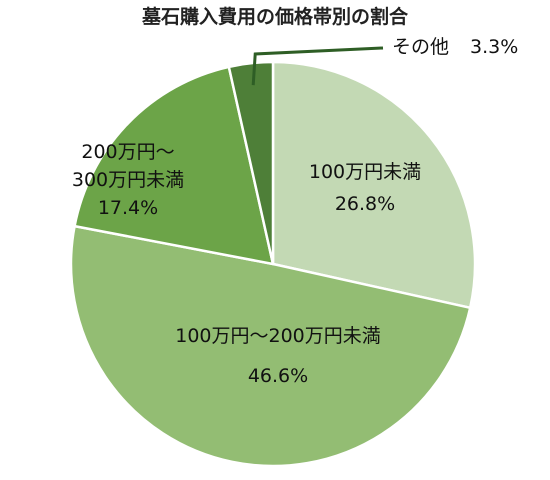  What do you see at coordinates (128, 208) in the screenshot?
I see `slice-value-label: 17.4%` at bounding box center [128, 208].